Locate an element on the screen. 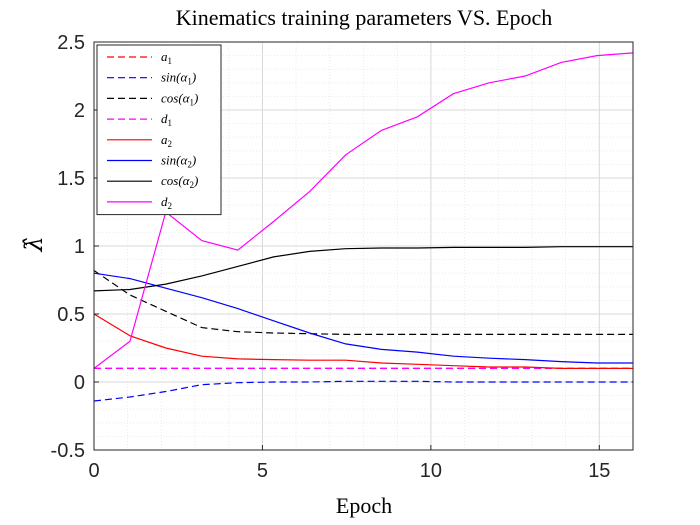 This screenshot has height=525, width=700. y-tick-label: 0.5 is located at coordinates (71, 315).